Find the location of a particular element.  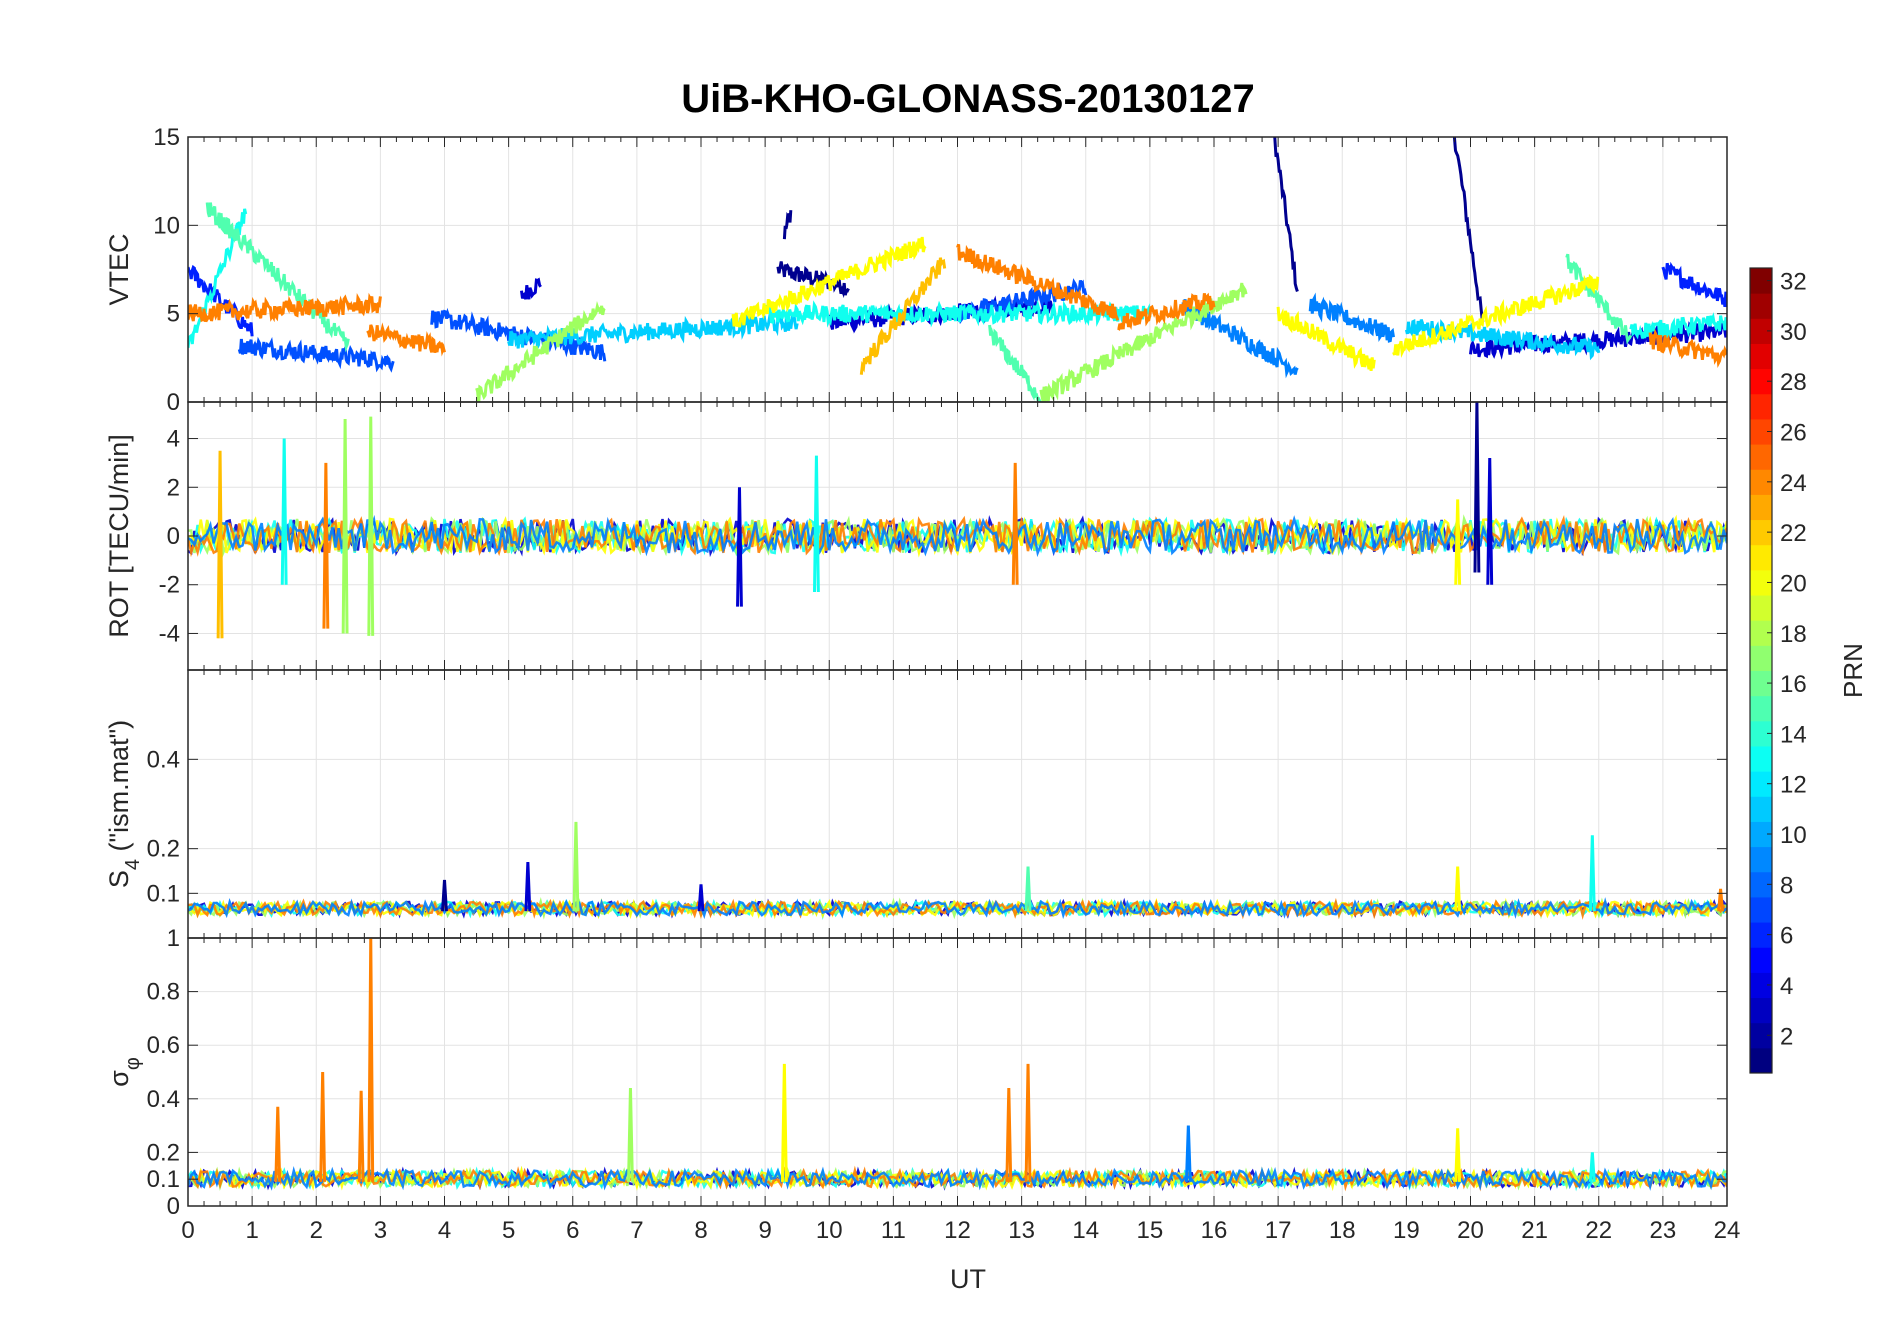

x-tick-label: 17 is located at coordinates (1278, 1230).